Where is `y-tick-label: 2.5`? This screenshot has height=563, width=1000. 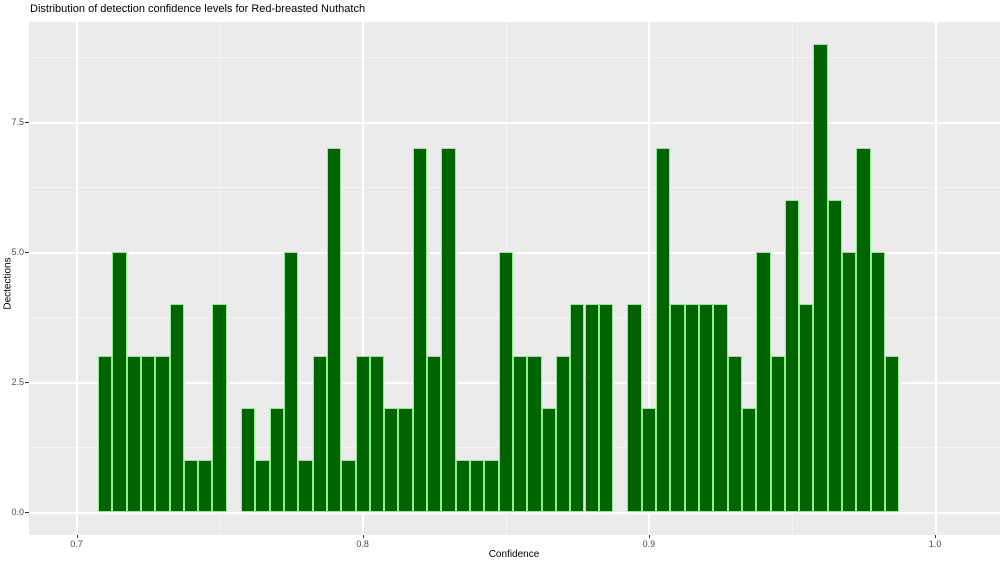
y-tick-label: 2.5 is located at coordinates (17, 382).